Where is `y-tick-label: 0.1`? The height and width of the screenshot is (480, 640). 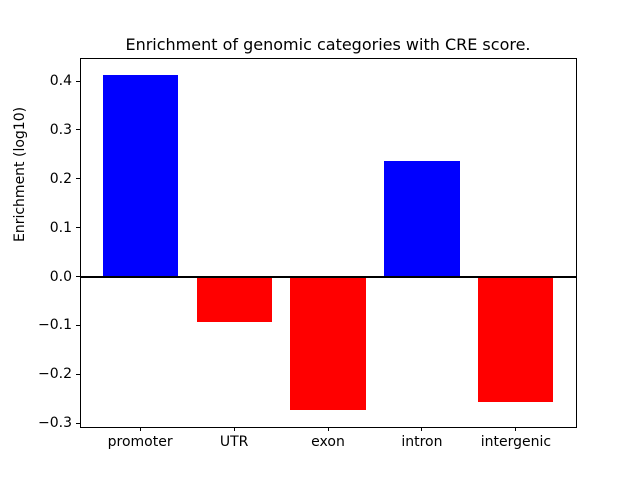
y-tick-label: 0.1 is located at coordinates (60, 227).